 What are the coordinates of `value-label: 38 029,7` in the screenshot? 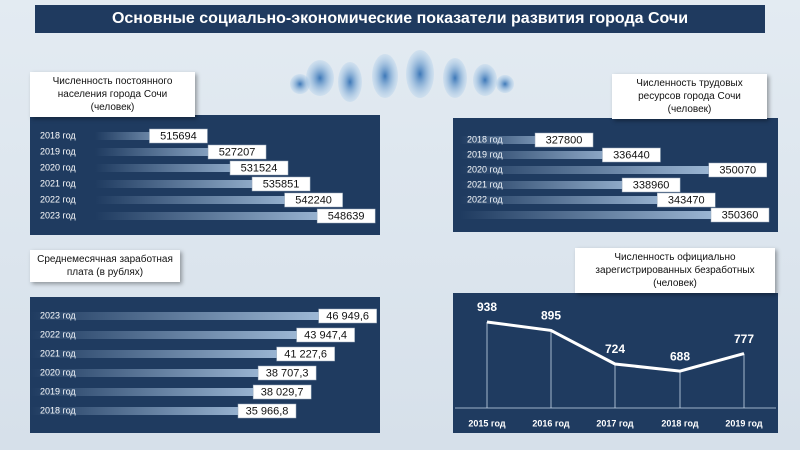 It's located at (282, 392).